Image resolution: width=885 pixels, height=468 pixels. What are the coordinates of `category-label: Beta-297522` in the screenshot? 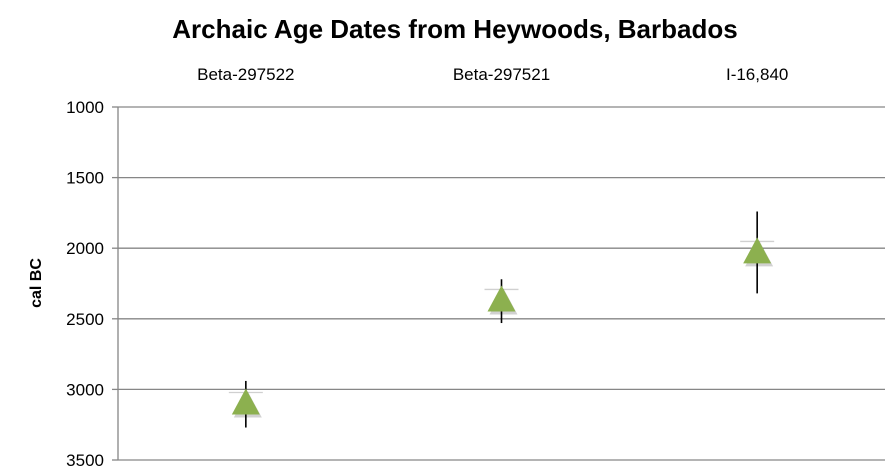 It's located at (245, 74).